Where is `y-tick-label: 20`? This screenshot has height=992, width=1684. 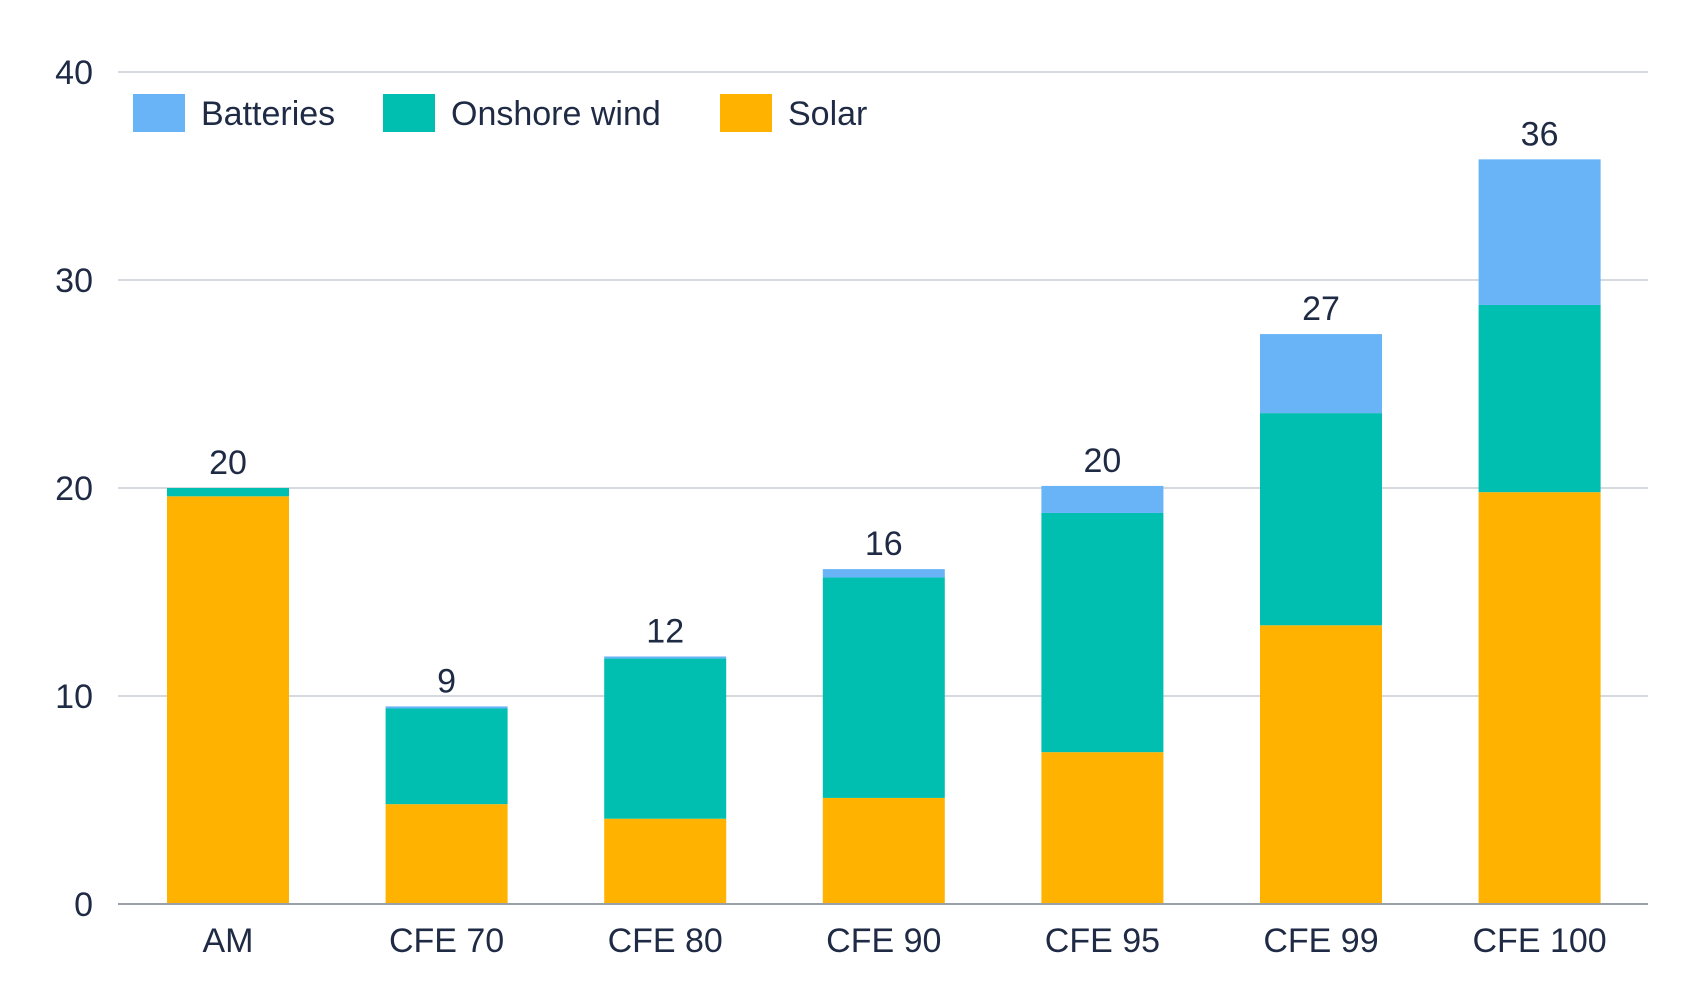 y-tick-label: 20 is located at coordinates (74, 489).